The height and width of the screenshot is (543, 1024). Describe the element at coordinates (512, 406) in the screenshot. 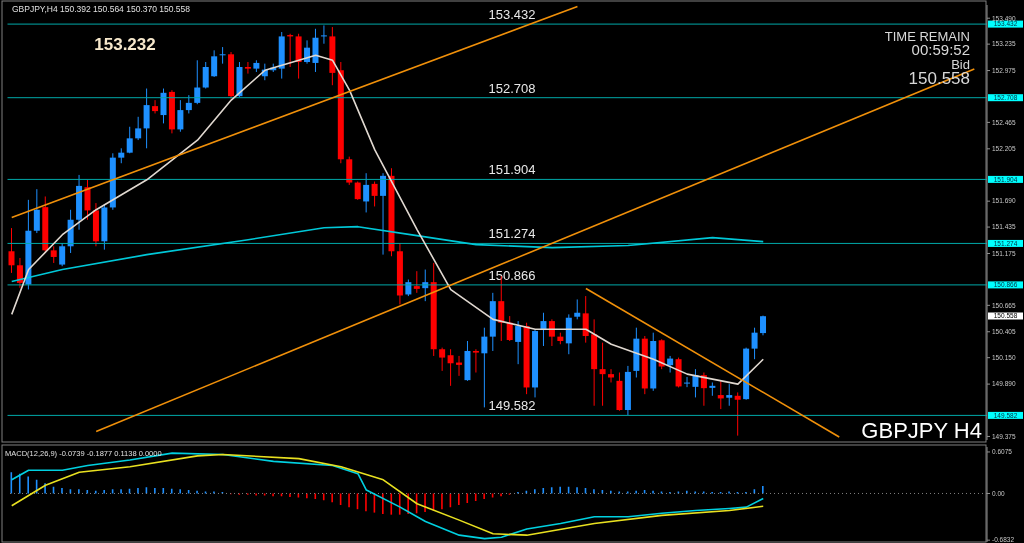

I see `ref-line-label: 149.582` at that location.